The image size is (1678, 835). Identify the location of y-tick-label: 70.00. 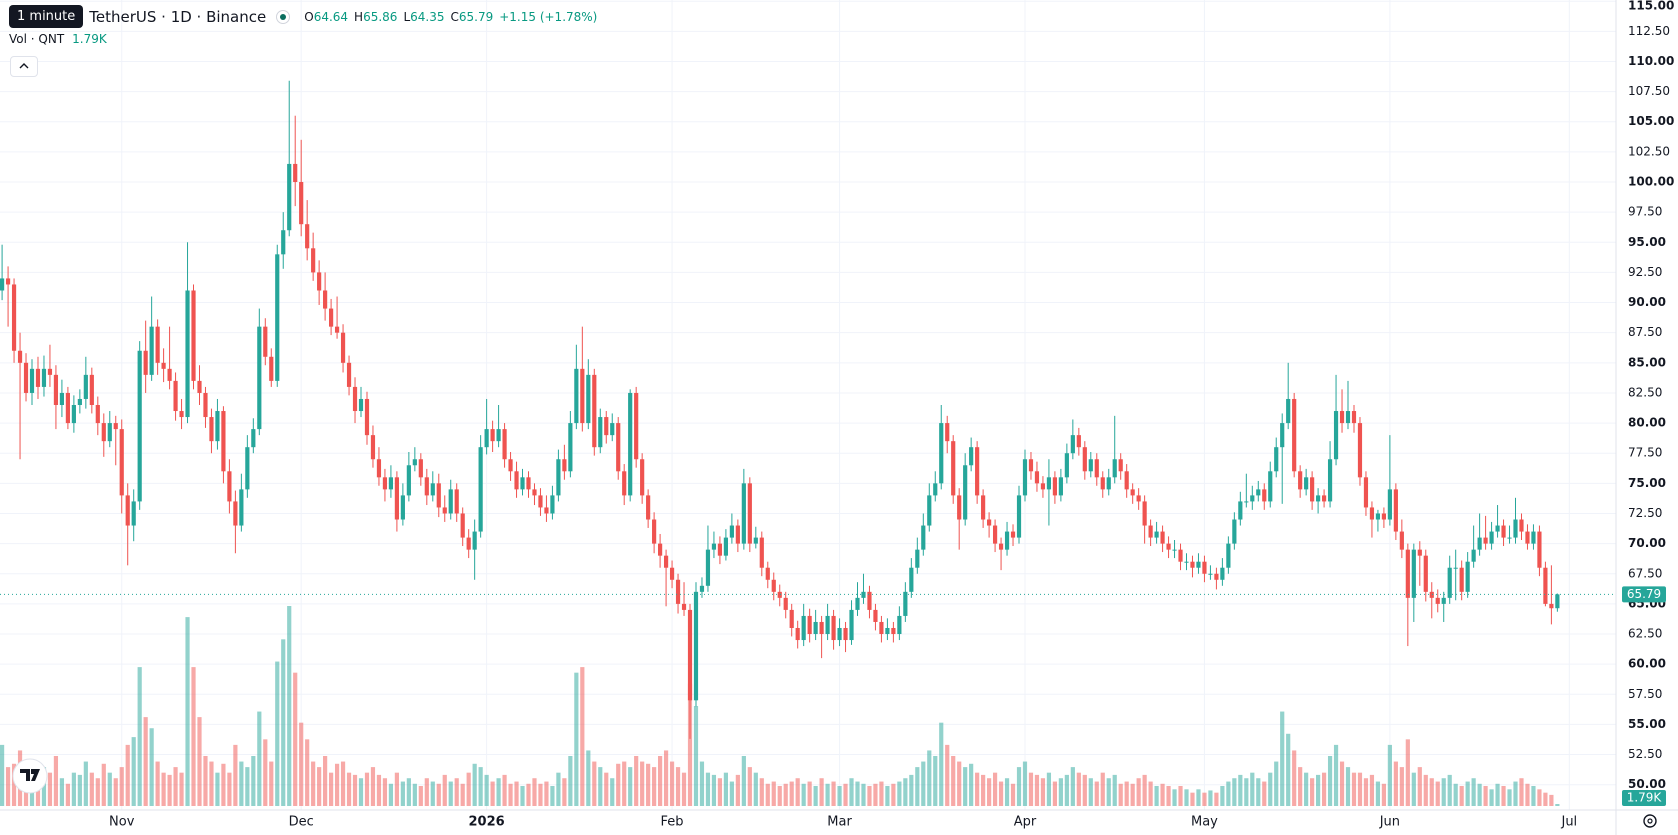
(1647, 543).